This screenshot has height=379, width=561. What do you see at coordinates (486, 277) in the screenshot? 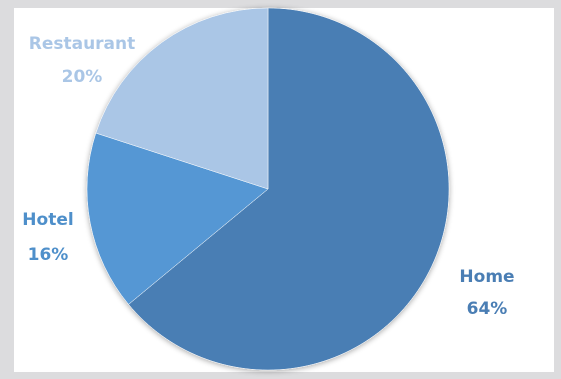
I see `slice-label-home: Home` at bounding box center [486, 277].